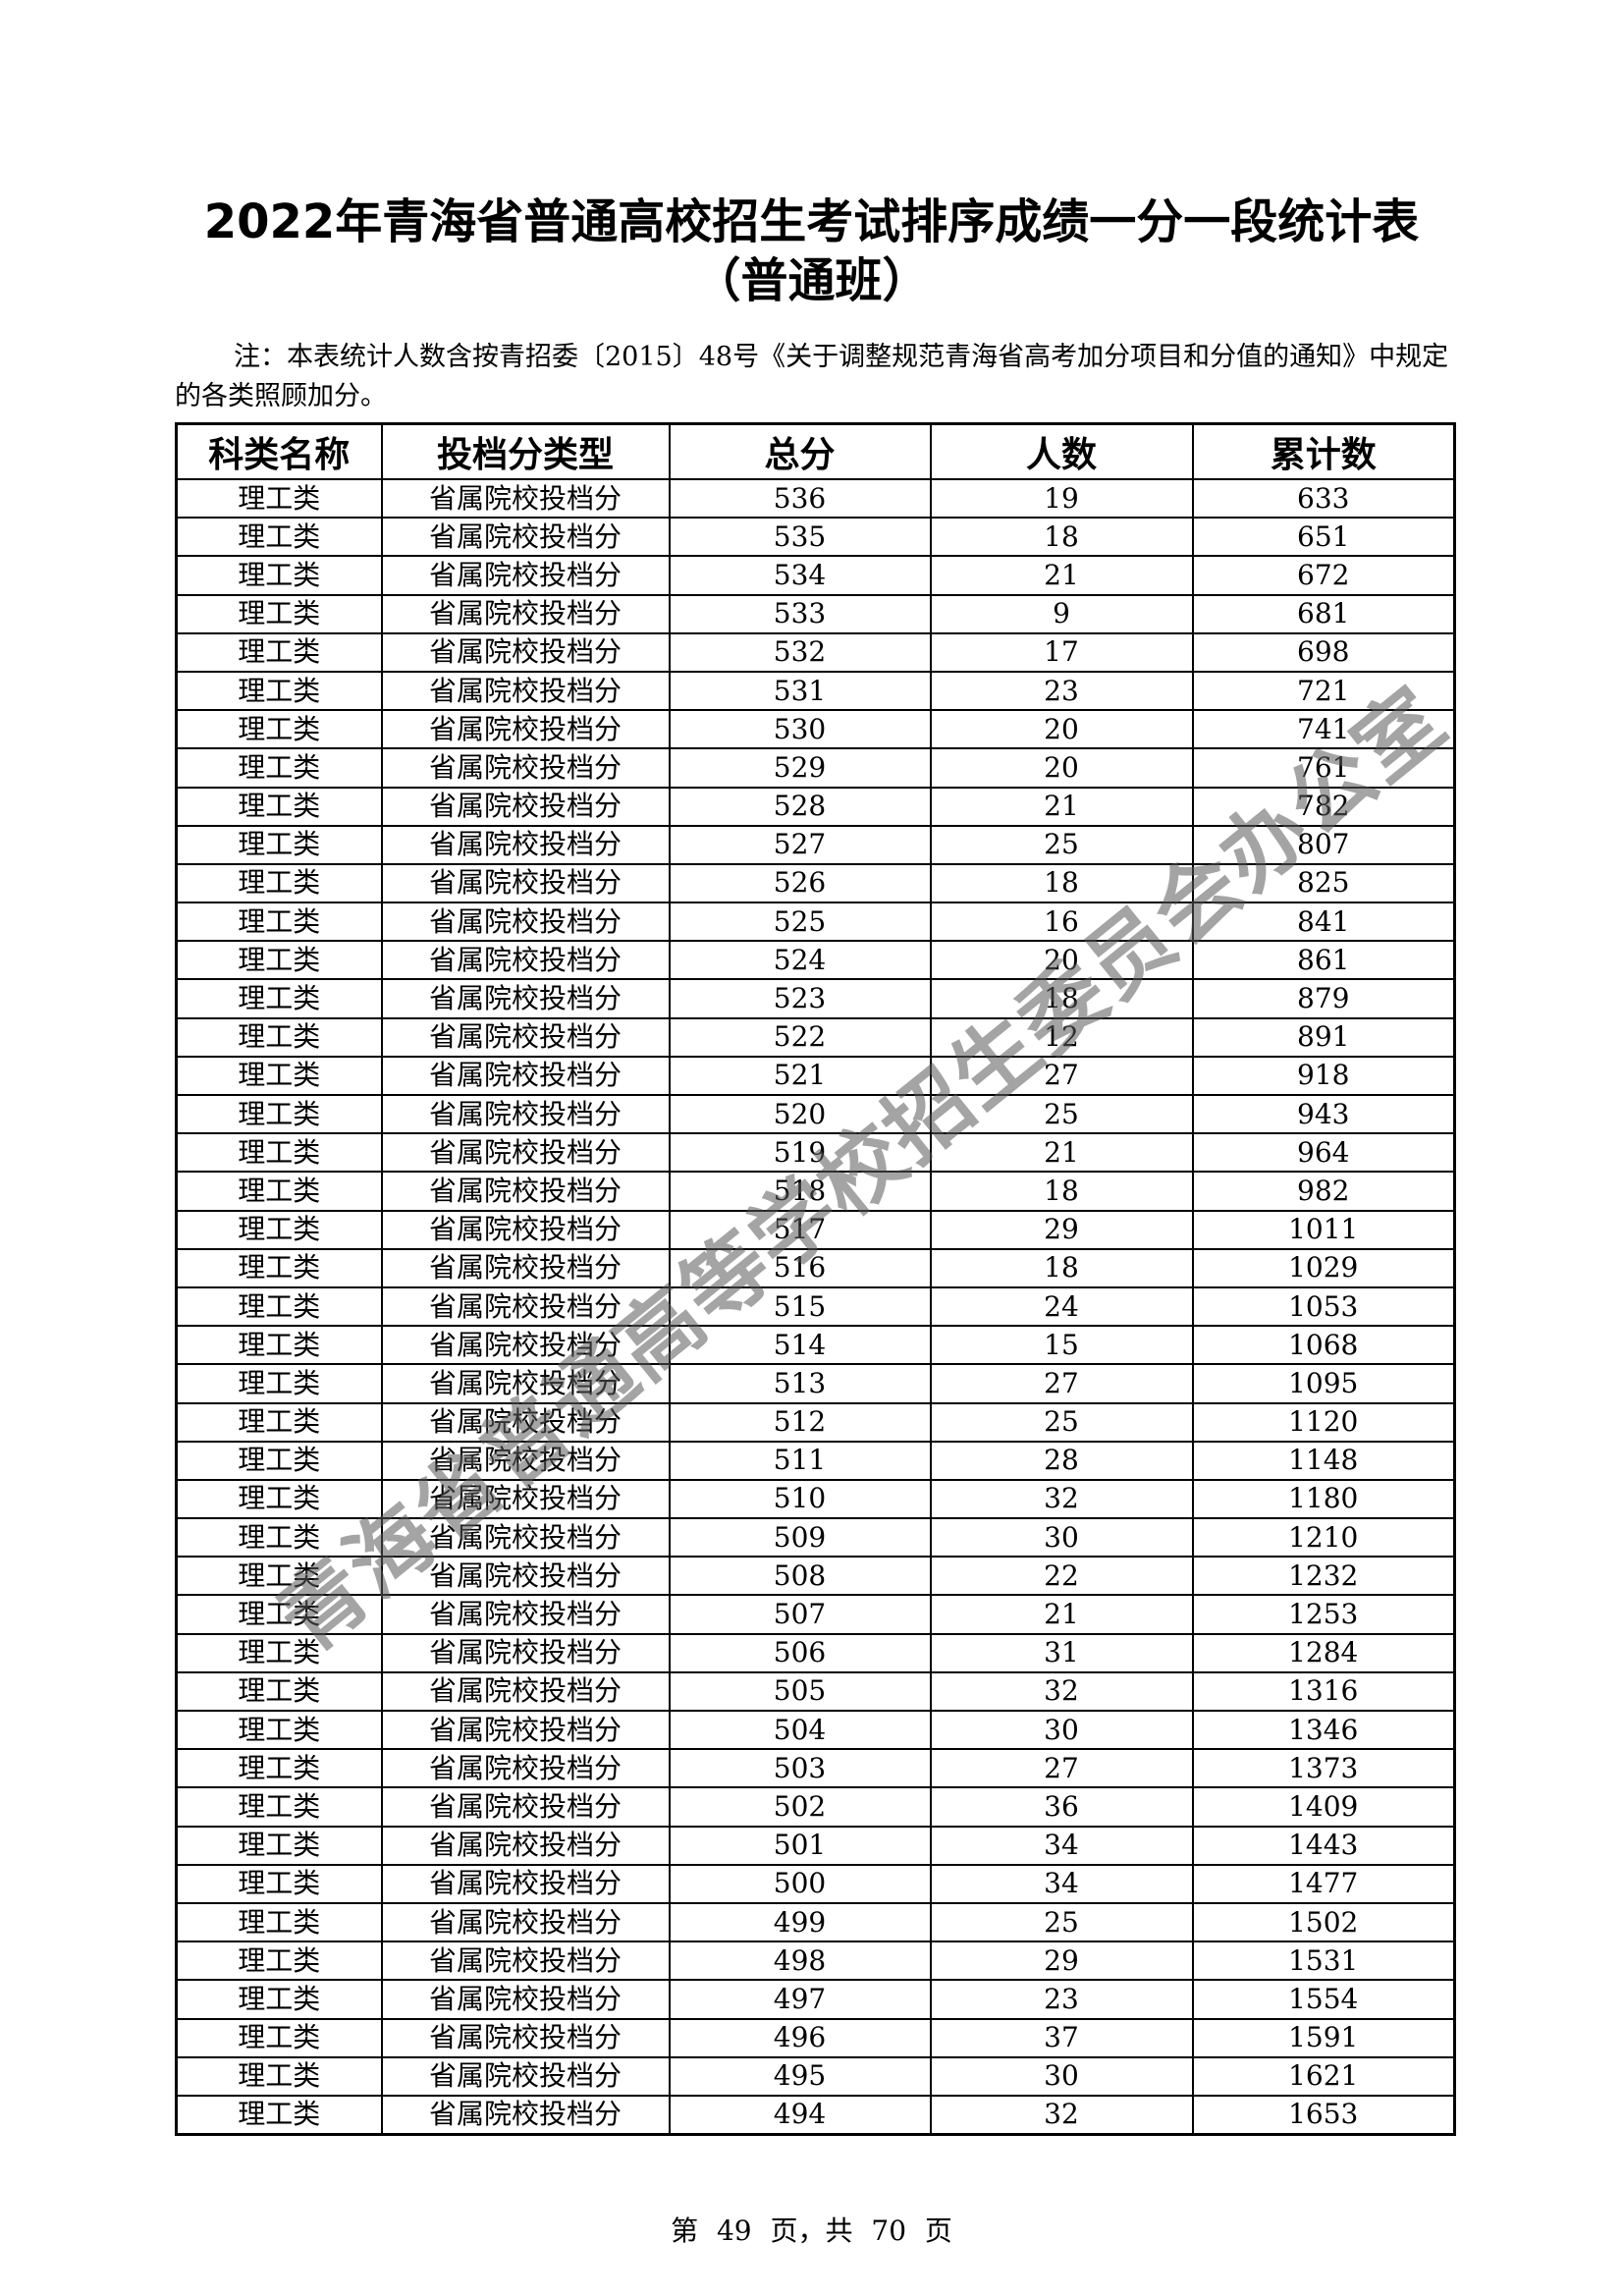 The width and height of the screenshot is (1623, 2296). I want to click on table-row: 理工类 省属院校投档分 526 18 825, so click(815, 883).